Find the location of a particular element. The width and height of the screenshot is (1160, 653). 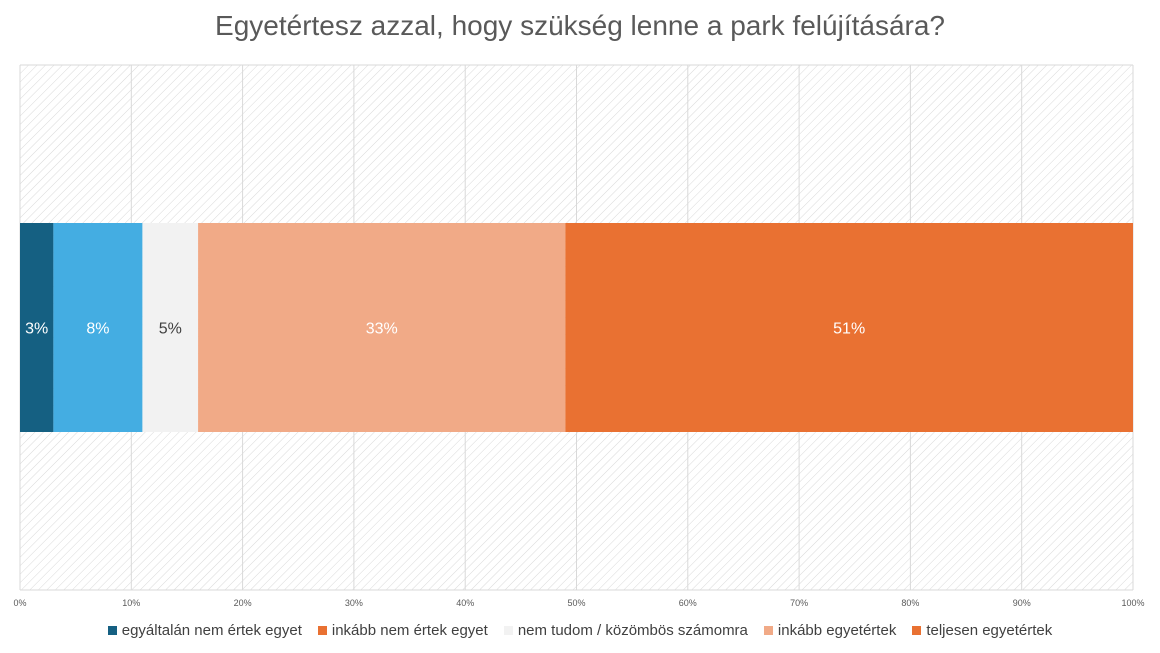

x-axis-ticks: 0% 10% 20% 30% 40% 50% 60% 70% 80% 90% 100% is located at coordinates (578, 603).